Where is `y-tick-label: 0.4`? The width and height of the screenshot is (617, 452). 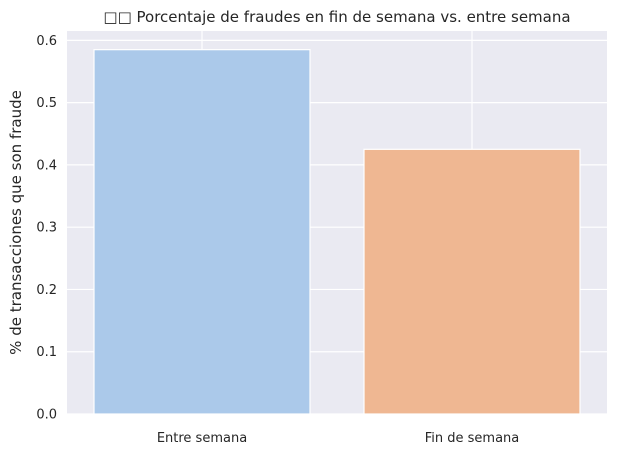
y-tick-label: 0.4 is located at coordinates (46, 165).